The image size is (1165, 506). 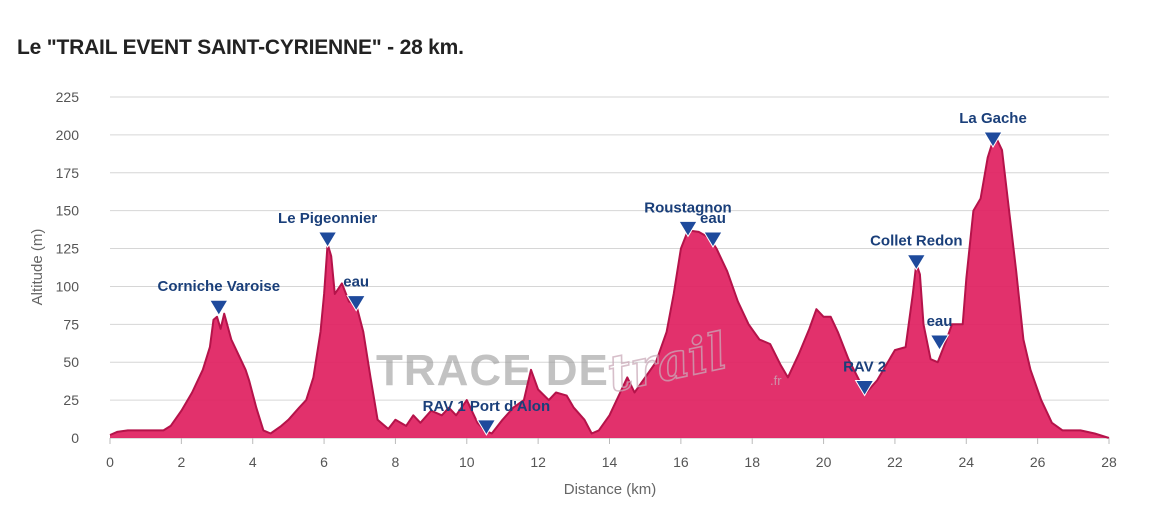 I want to click on x-tick-label: 24, so click(x=966, y=462).